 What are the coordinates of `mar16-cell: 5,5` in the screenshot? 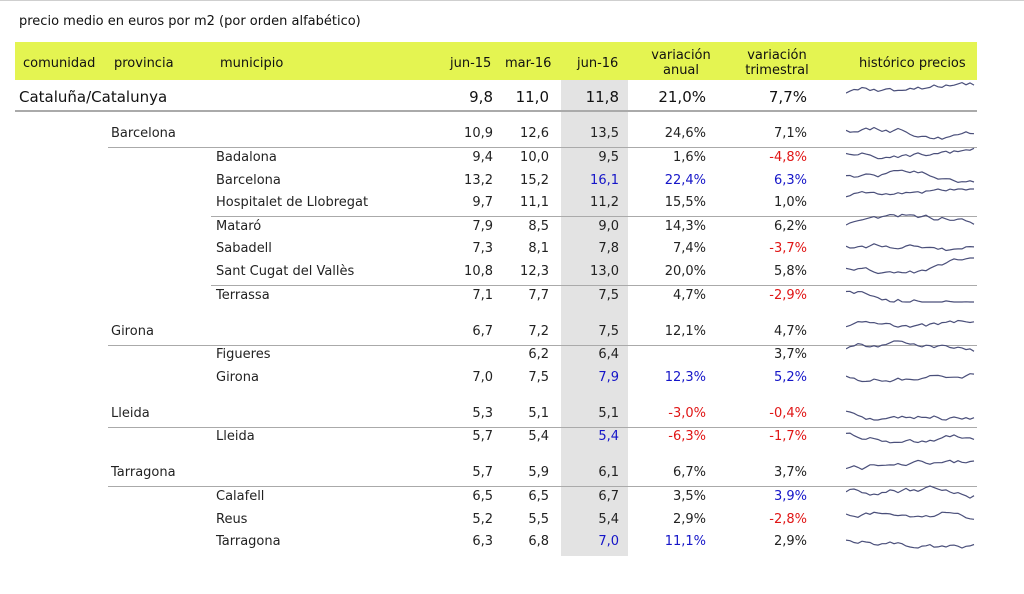 It's located at (538, 519).